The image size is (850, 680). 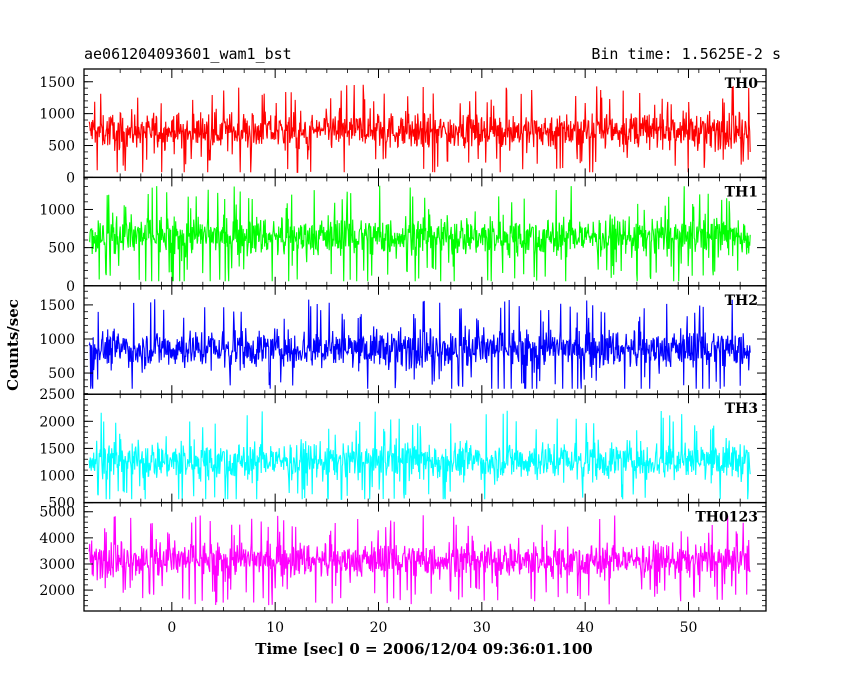 I want to click on y-tick-label: 5000, so click(x=57, y=513).